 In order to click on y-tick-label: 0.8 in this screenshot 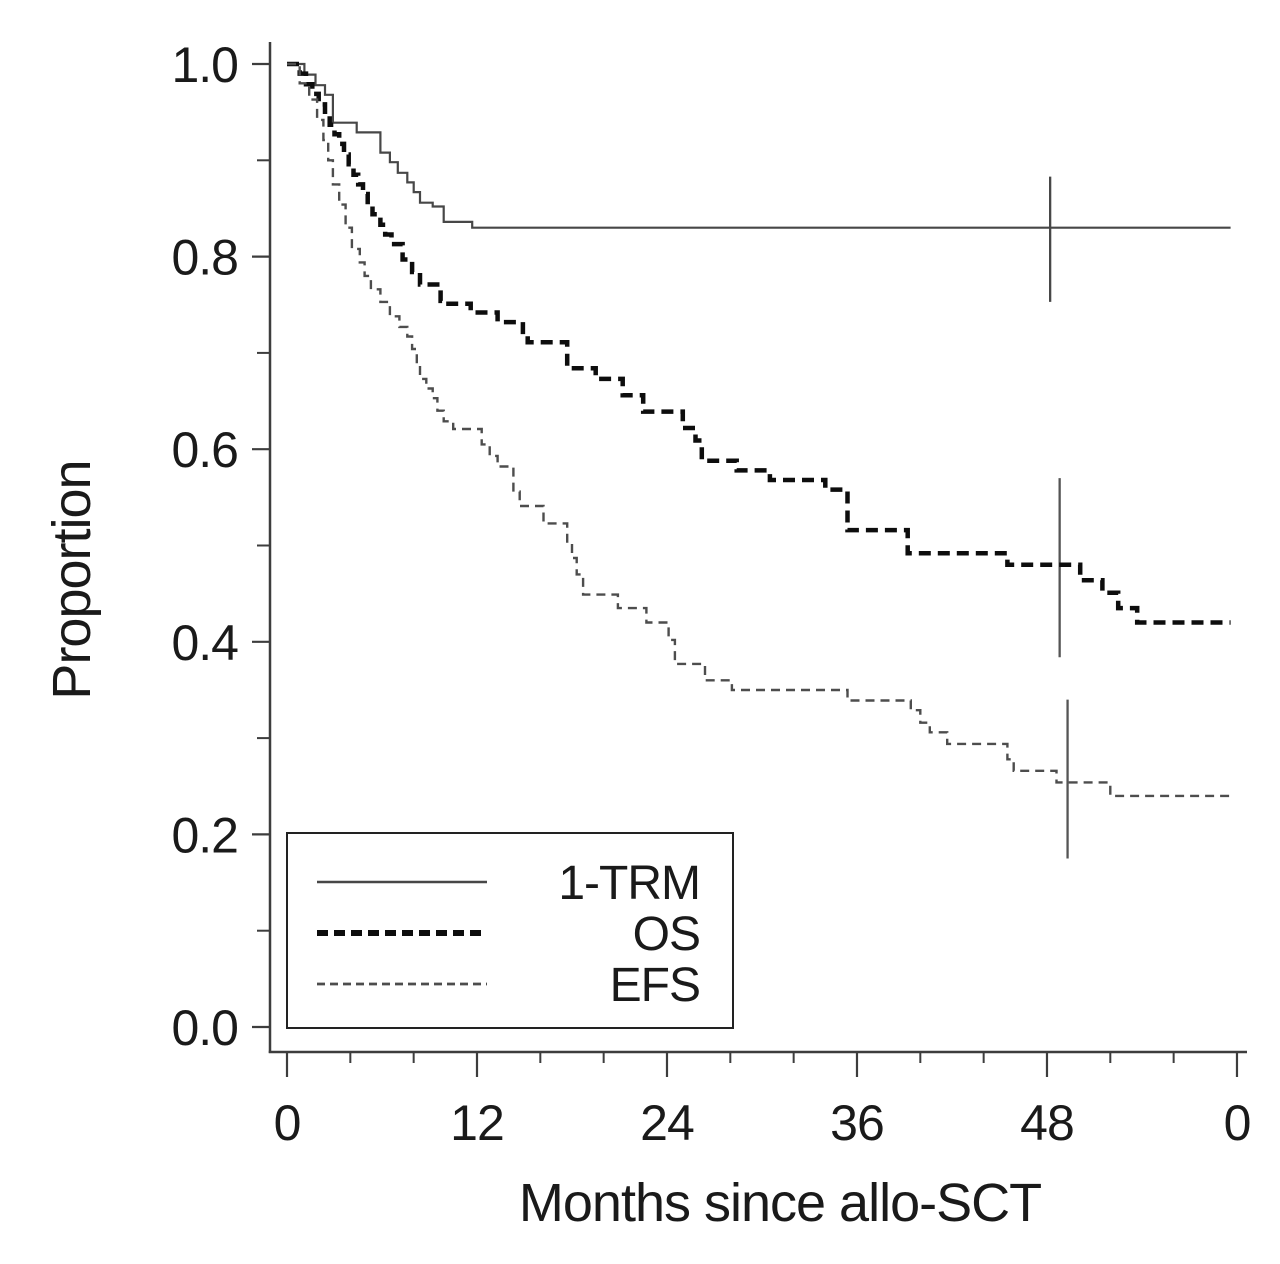, I will do `click(204, 258)`.